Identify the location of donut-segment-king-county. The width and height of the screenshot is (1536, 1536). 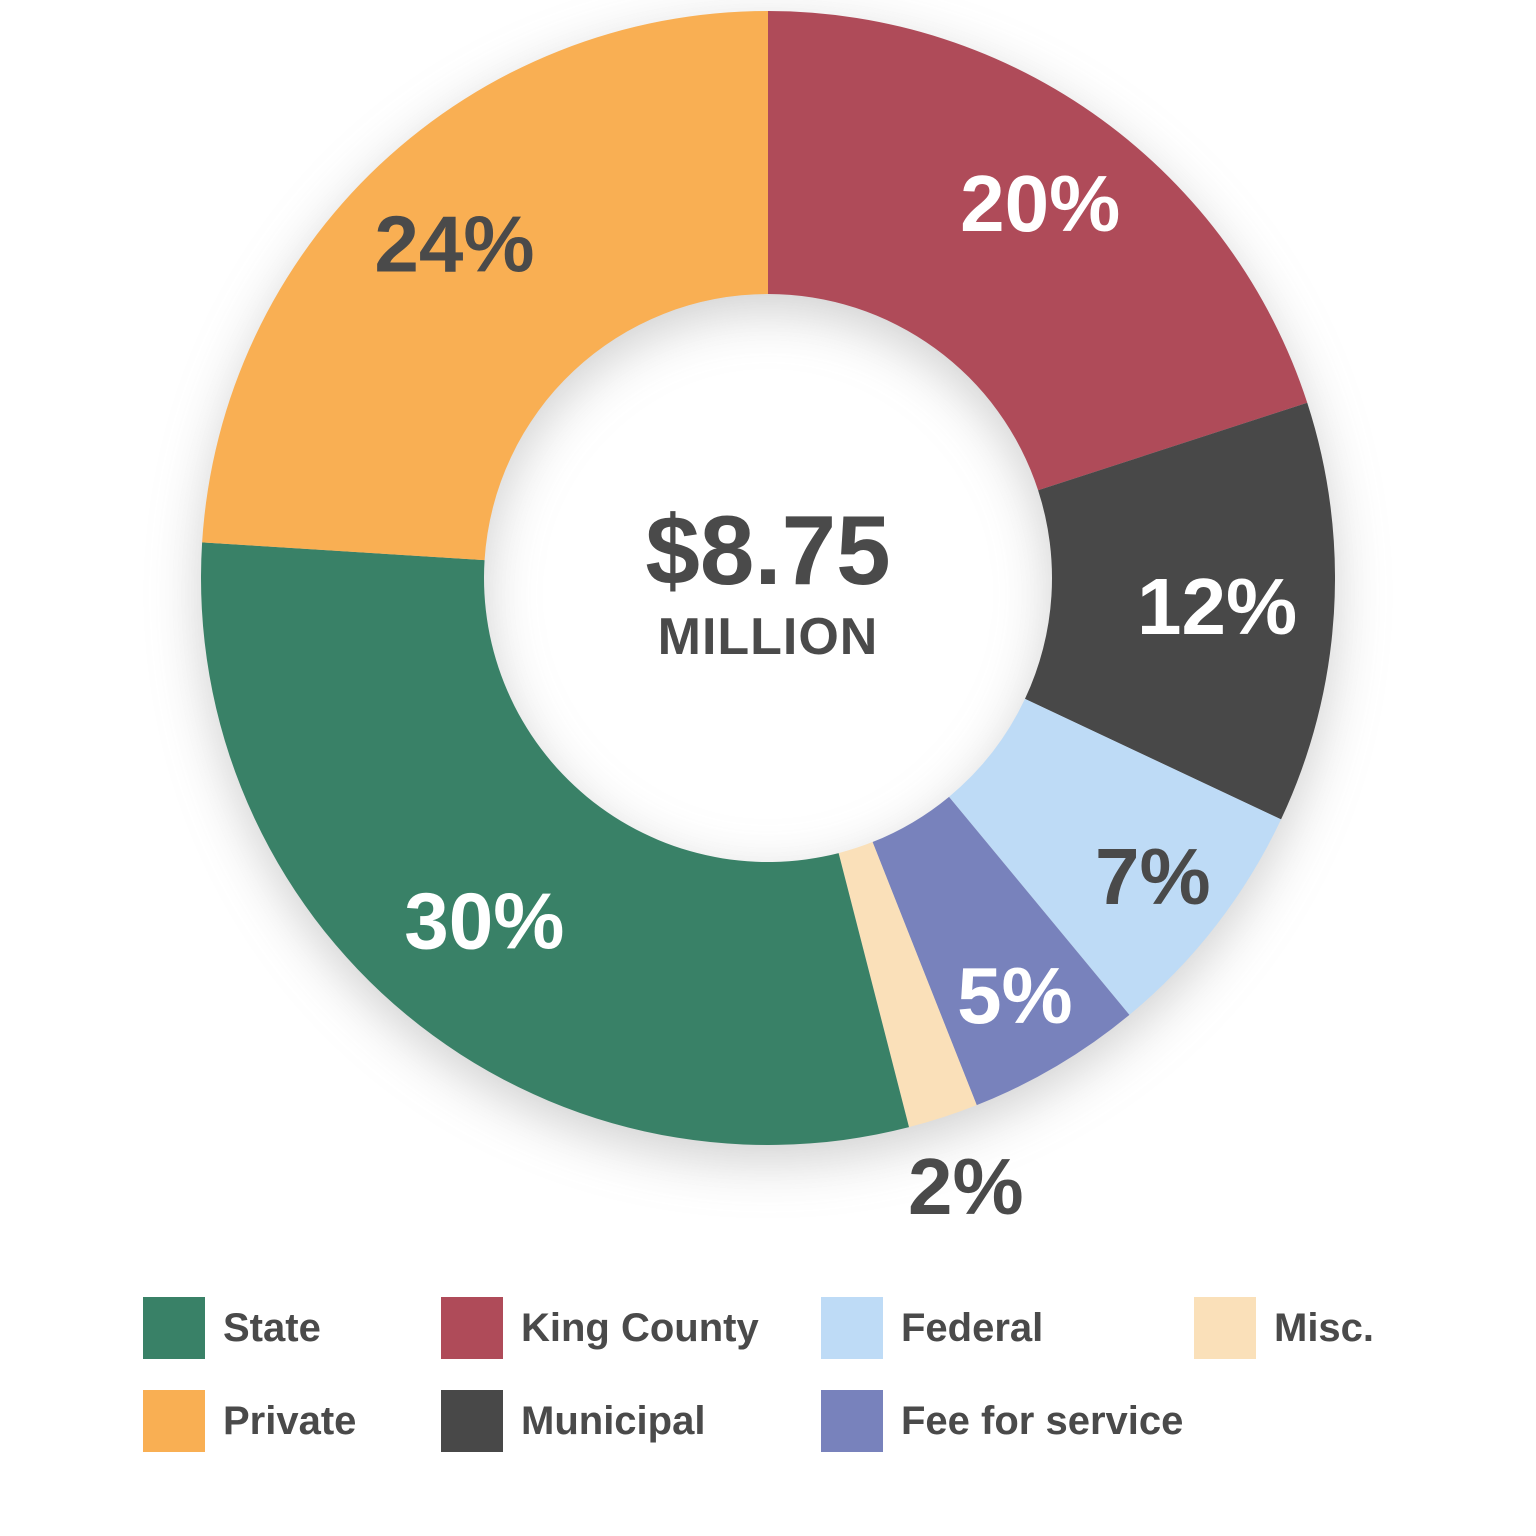
(1038, 251).